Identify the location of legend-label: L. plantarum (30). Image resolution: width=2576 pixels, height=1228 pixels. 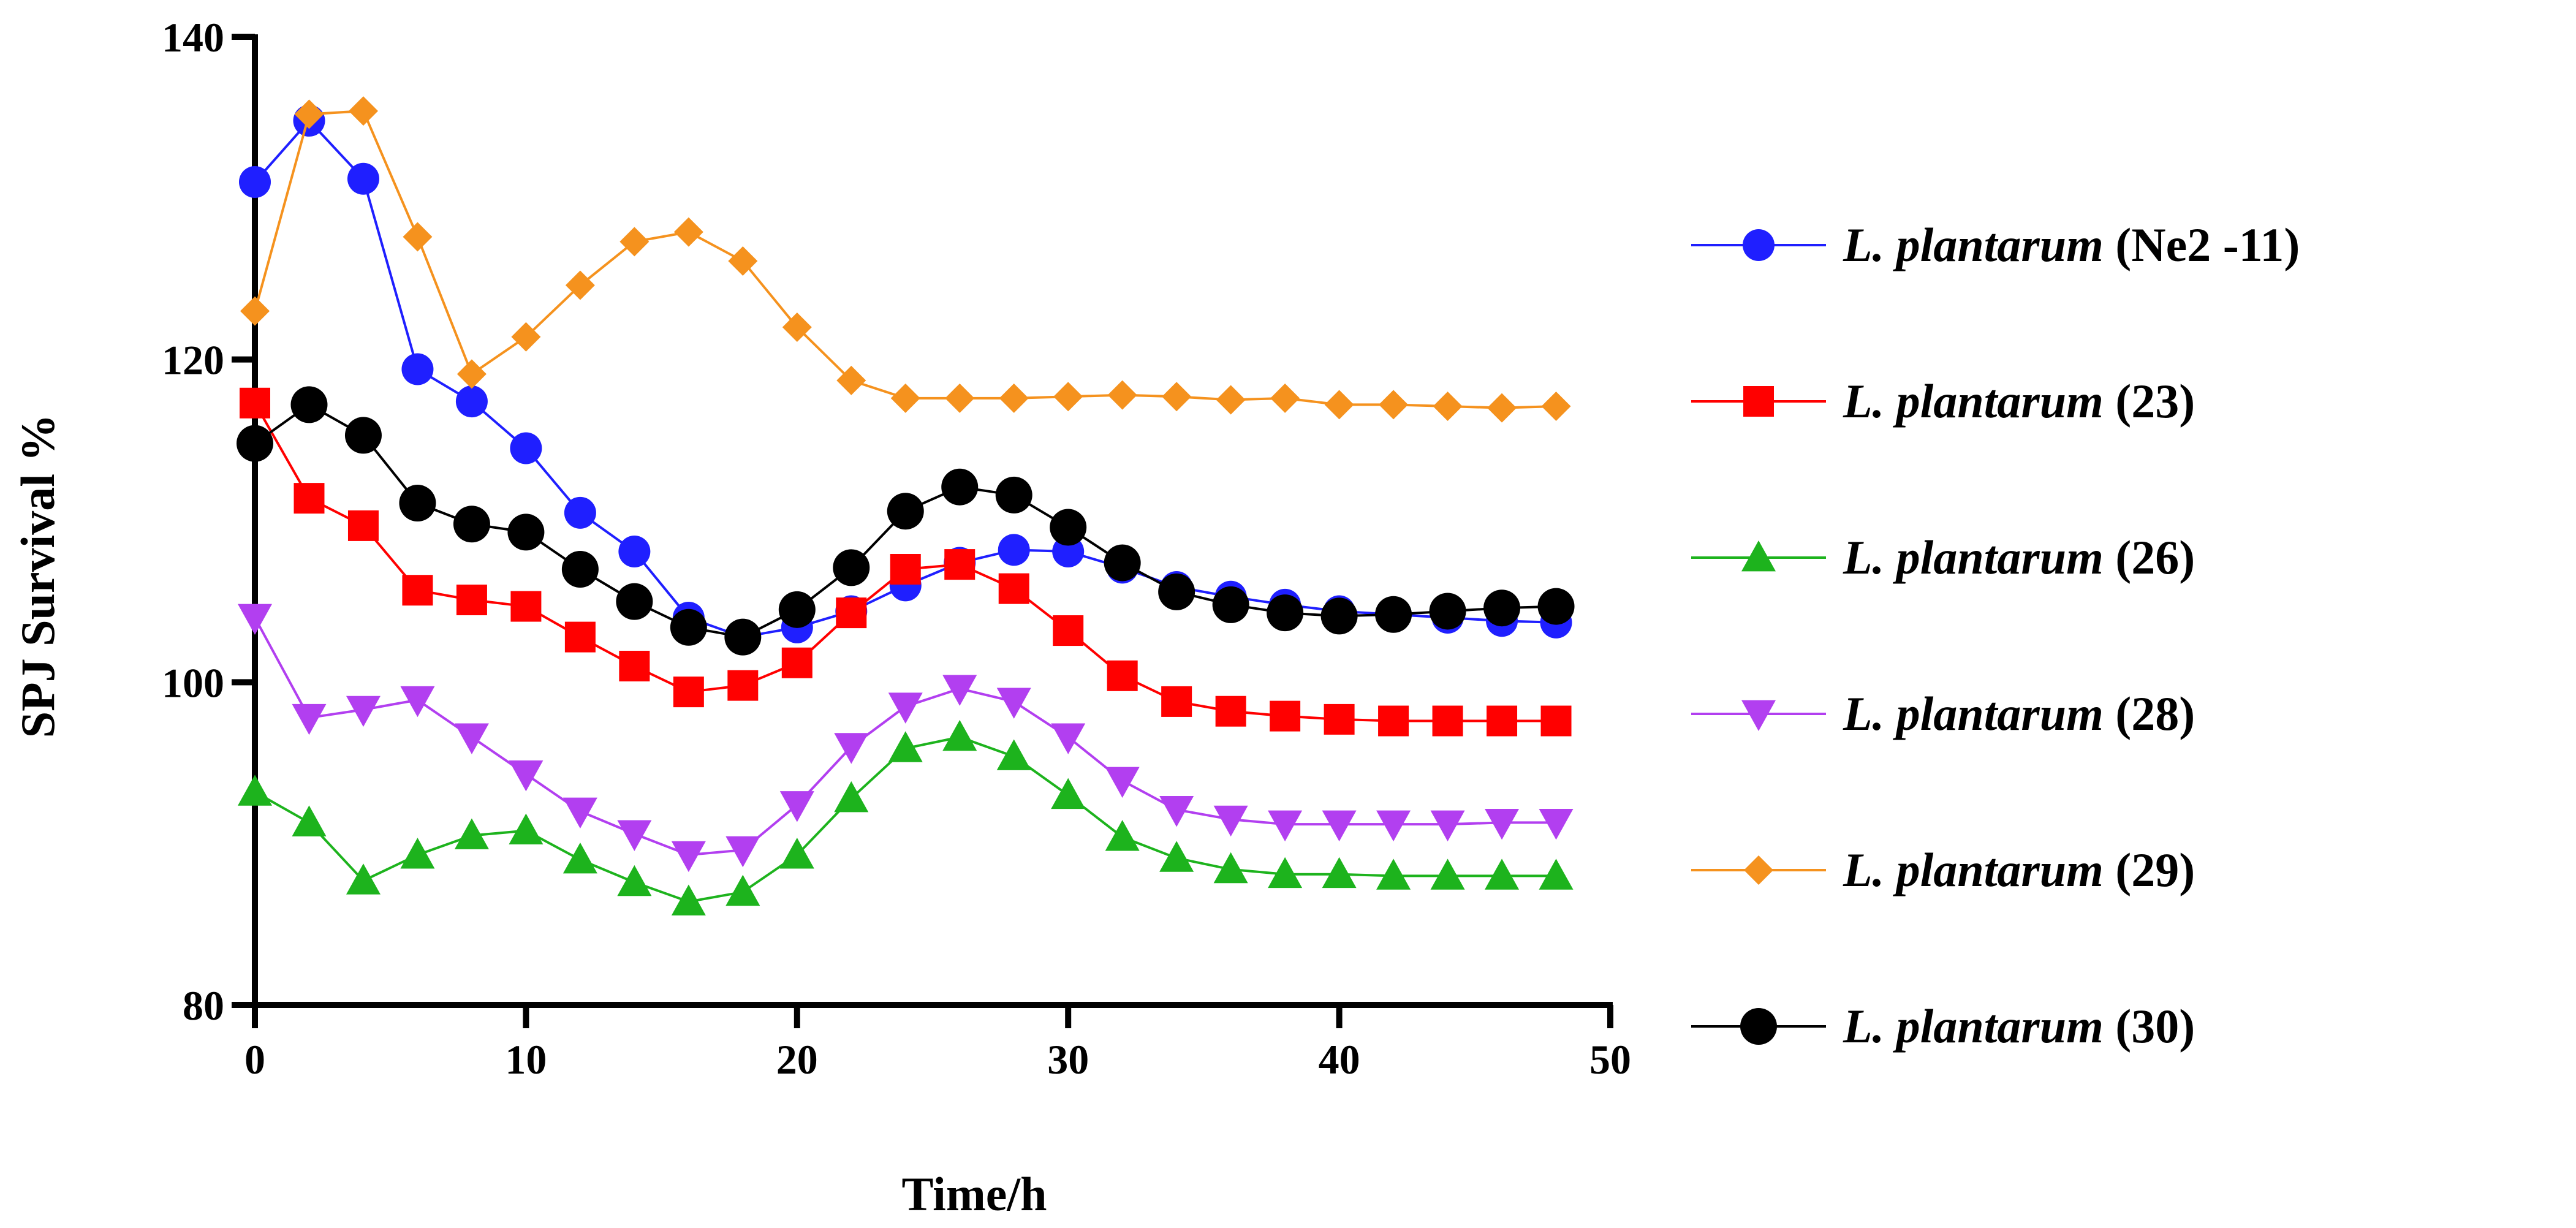
(2019, 1026).